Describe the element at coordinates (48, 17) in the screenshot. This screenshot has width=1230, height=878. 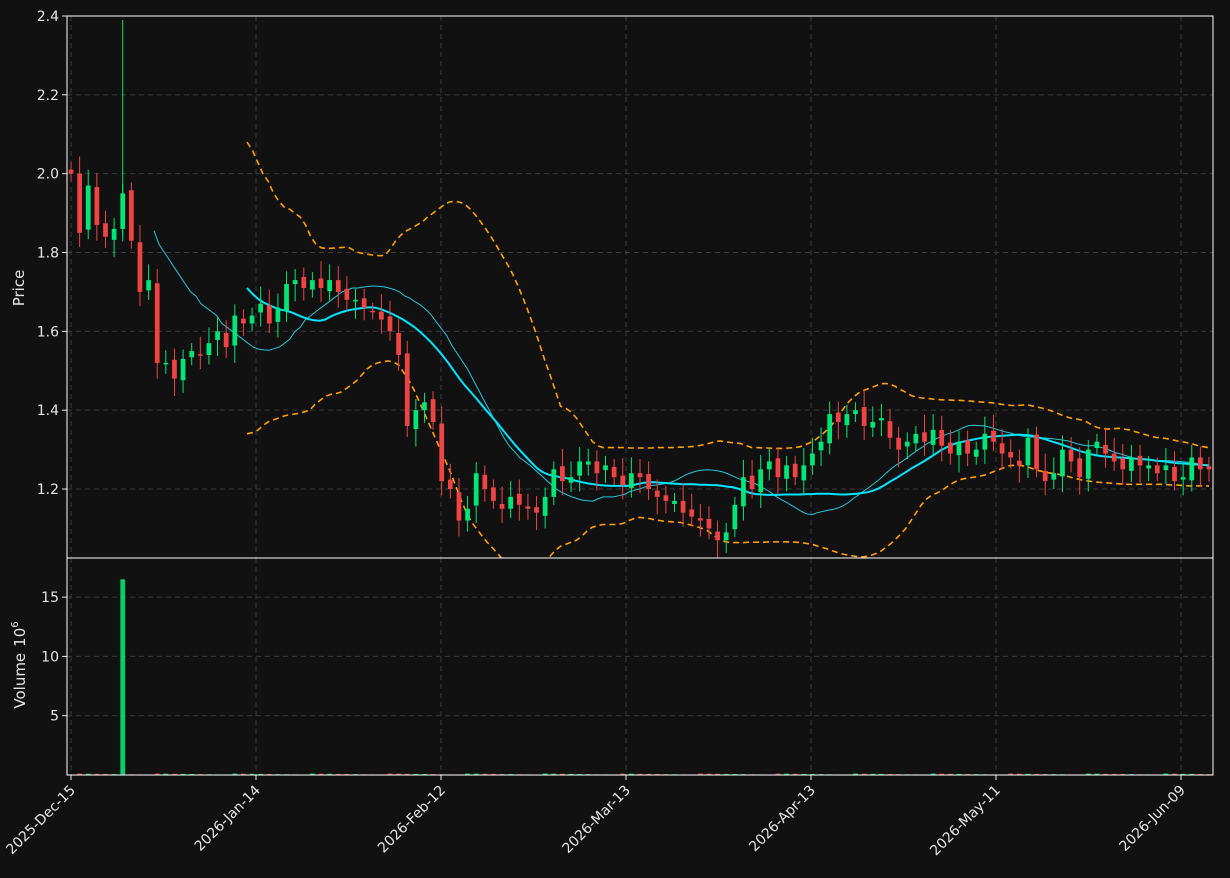
I see `price-tick-label: 2.4` at that location.